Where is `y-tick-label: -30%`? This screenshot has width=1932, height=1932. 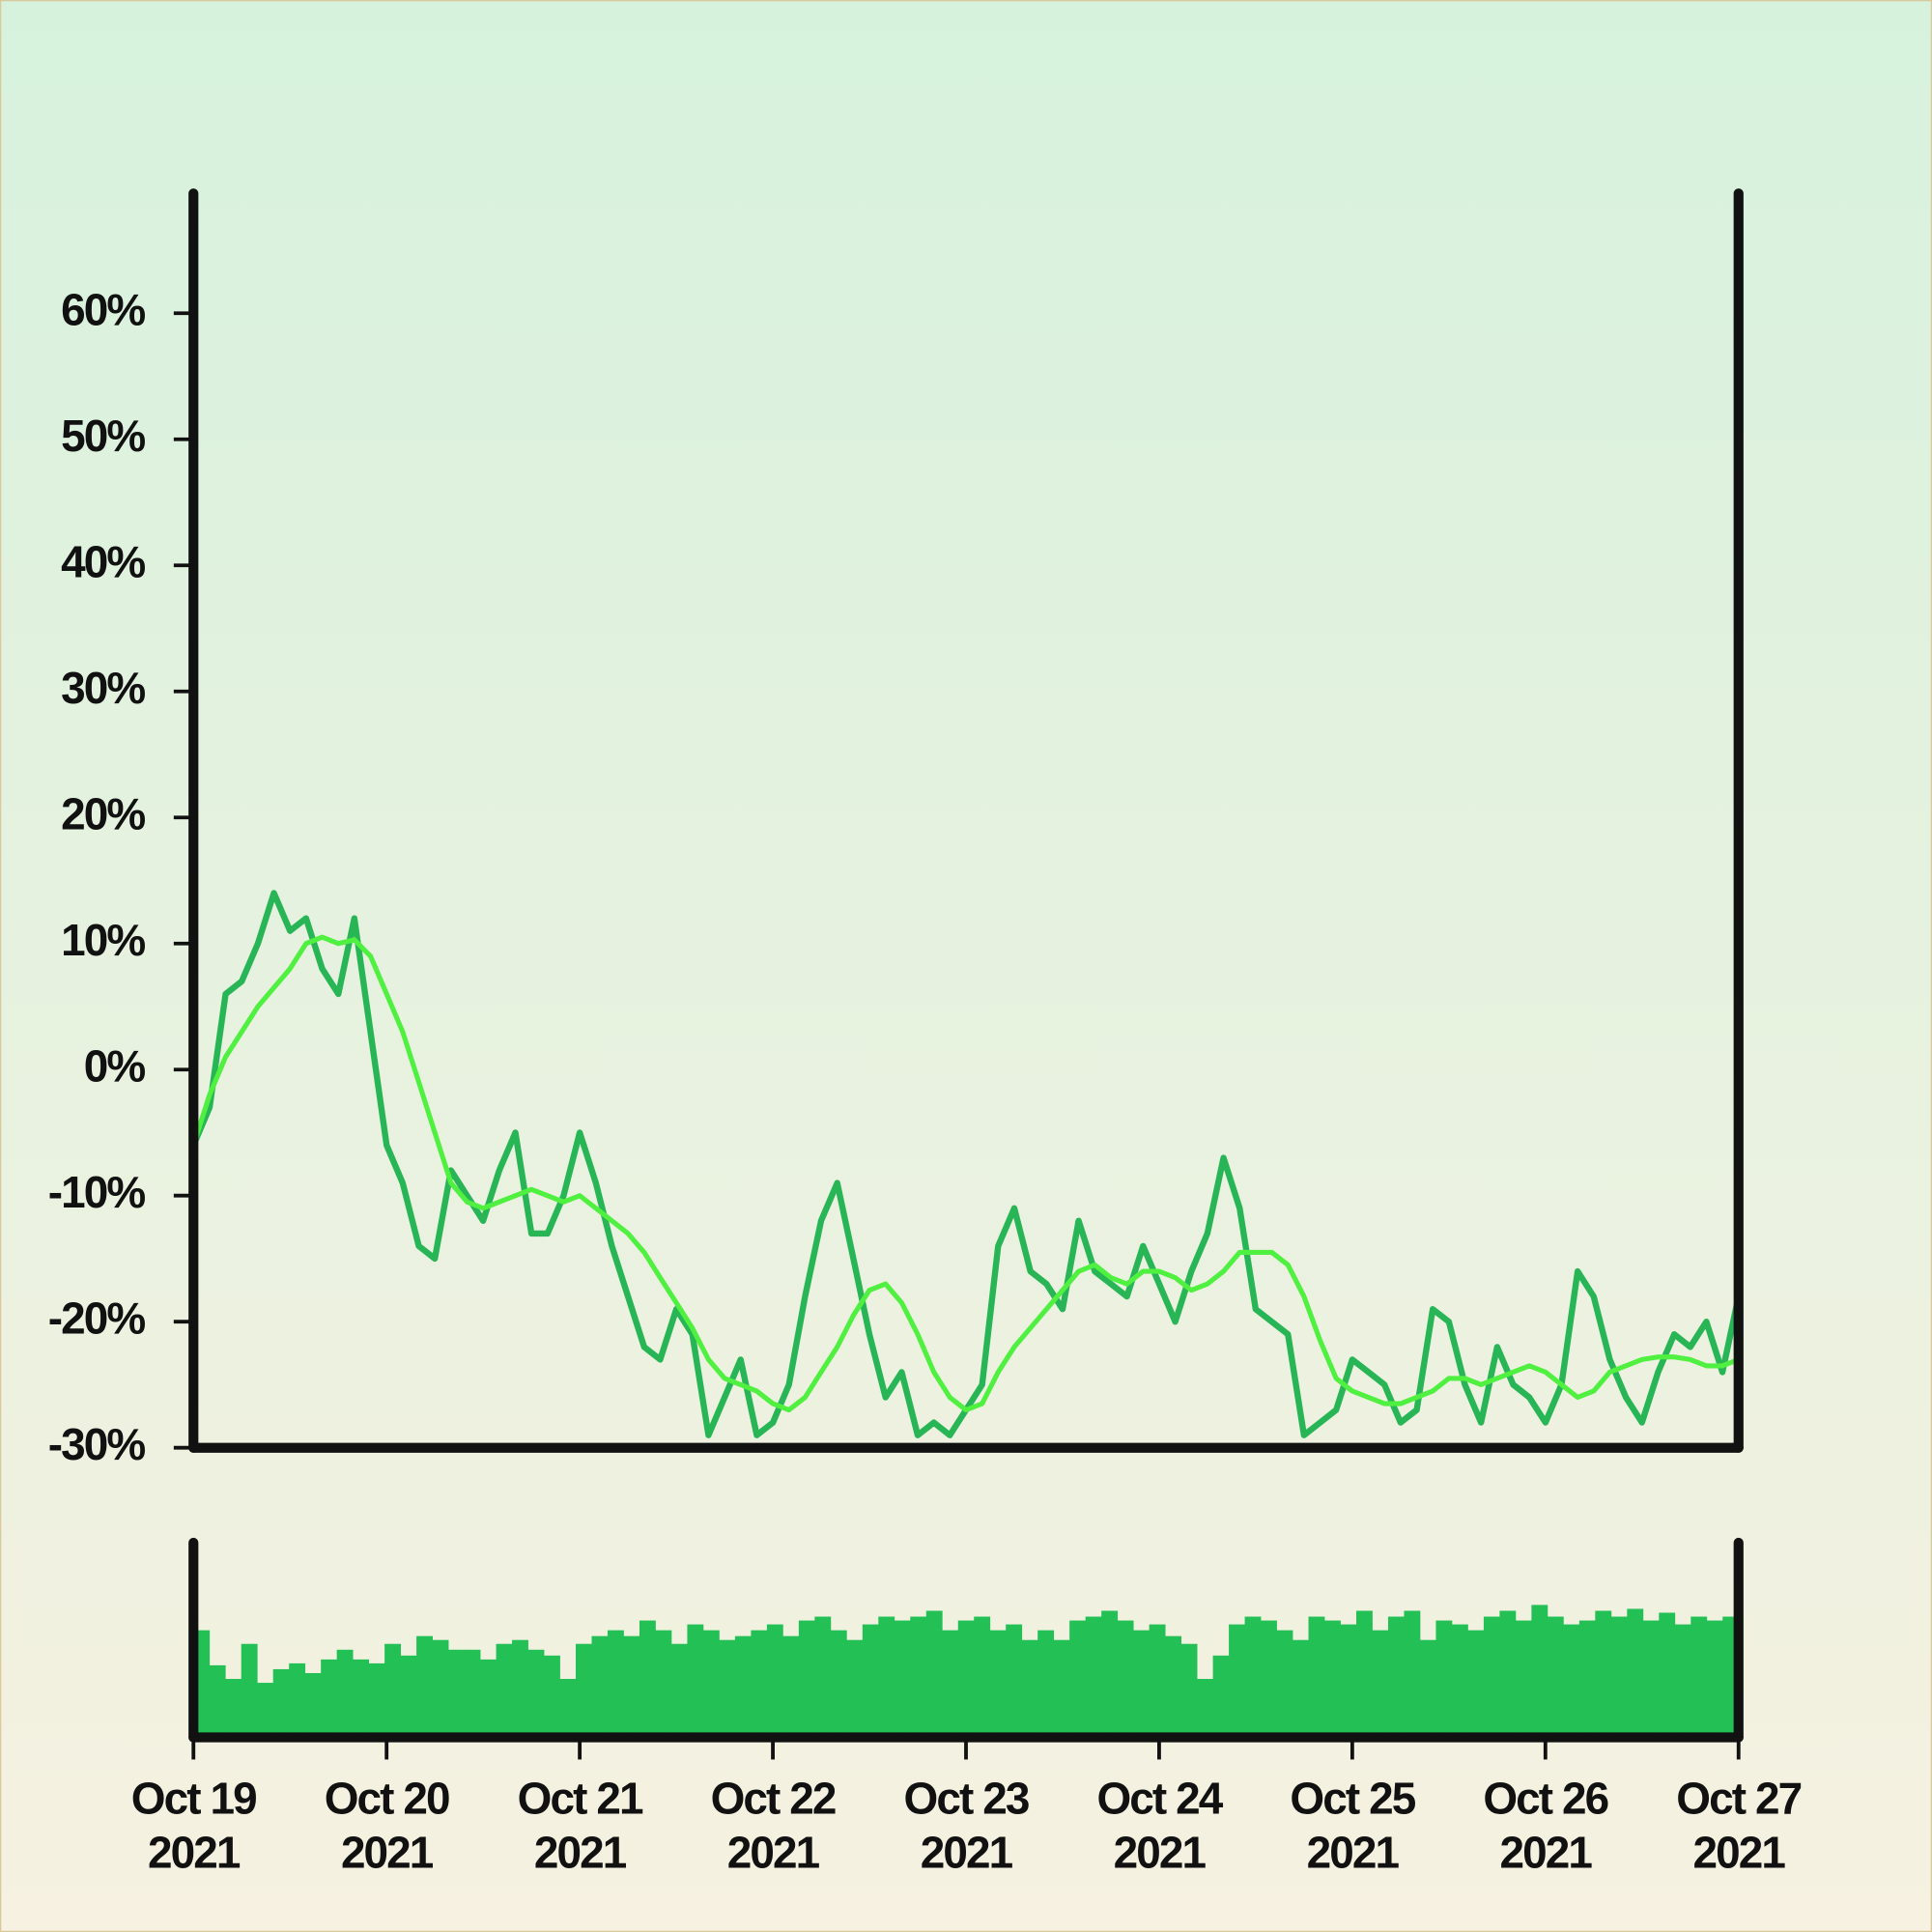
y-tick-label: -30% is located at coordinates (97, 1444).